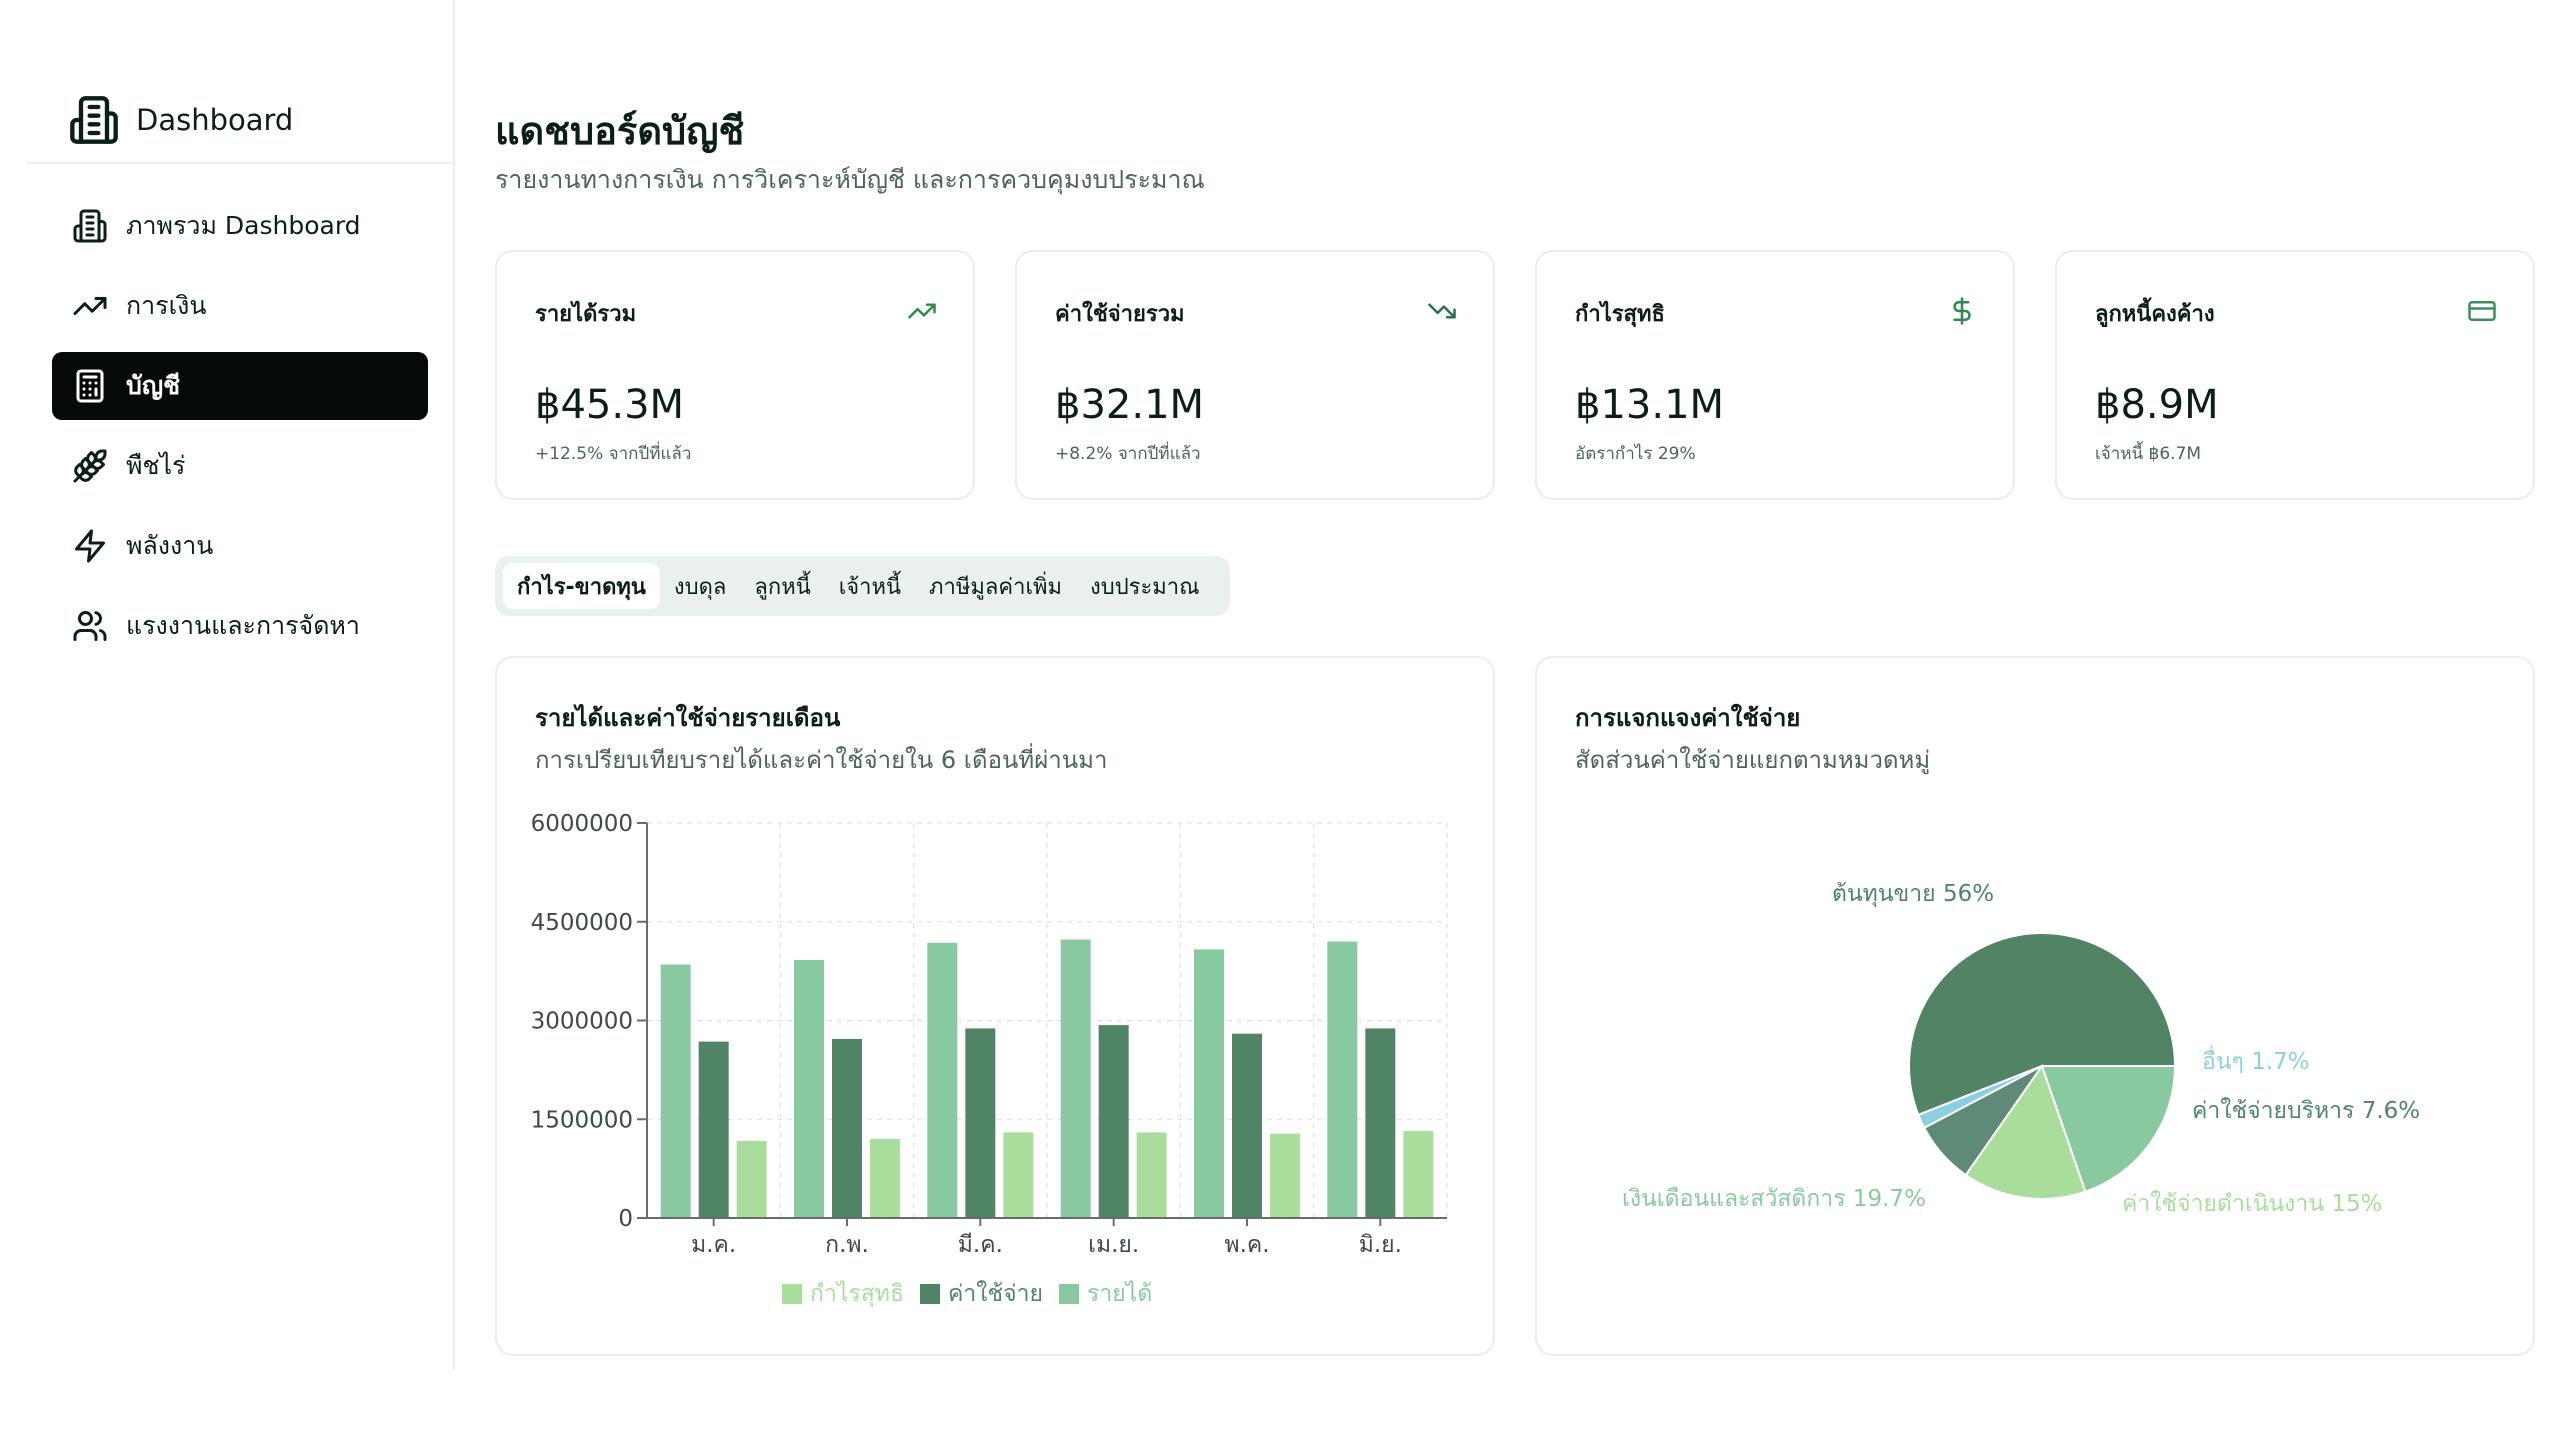  What do you see at coordinates (1753, 760) in the screenshot?
I see `panel-subtitle: สัดส่วนค่าใช้จ่ายแยกตามหมวดหมู่` at bounding box center [1753, 760].